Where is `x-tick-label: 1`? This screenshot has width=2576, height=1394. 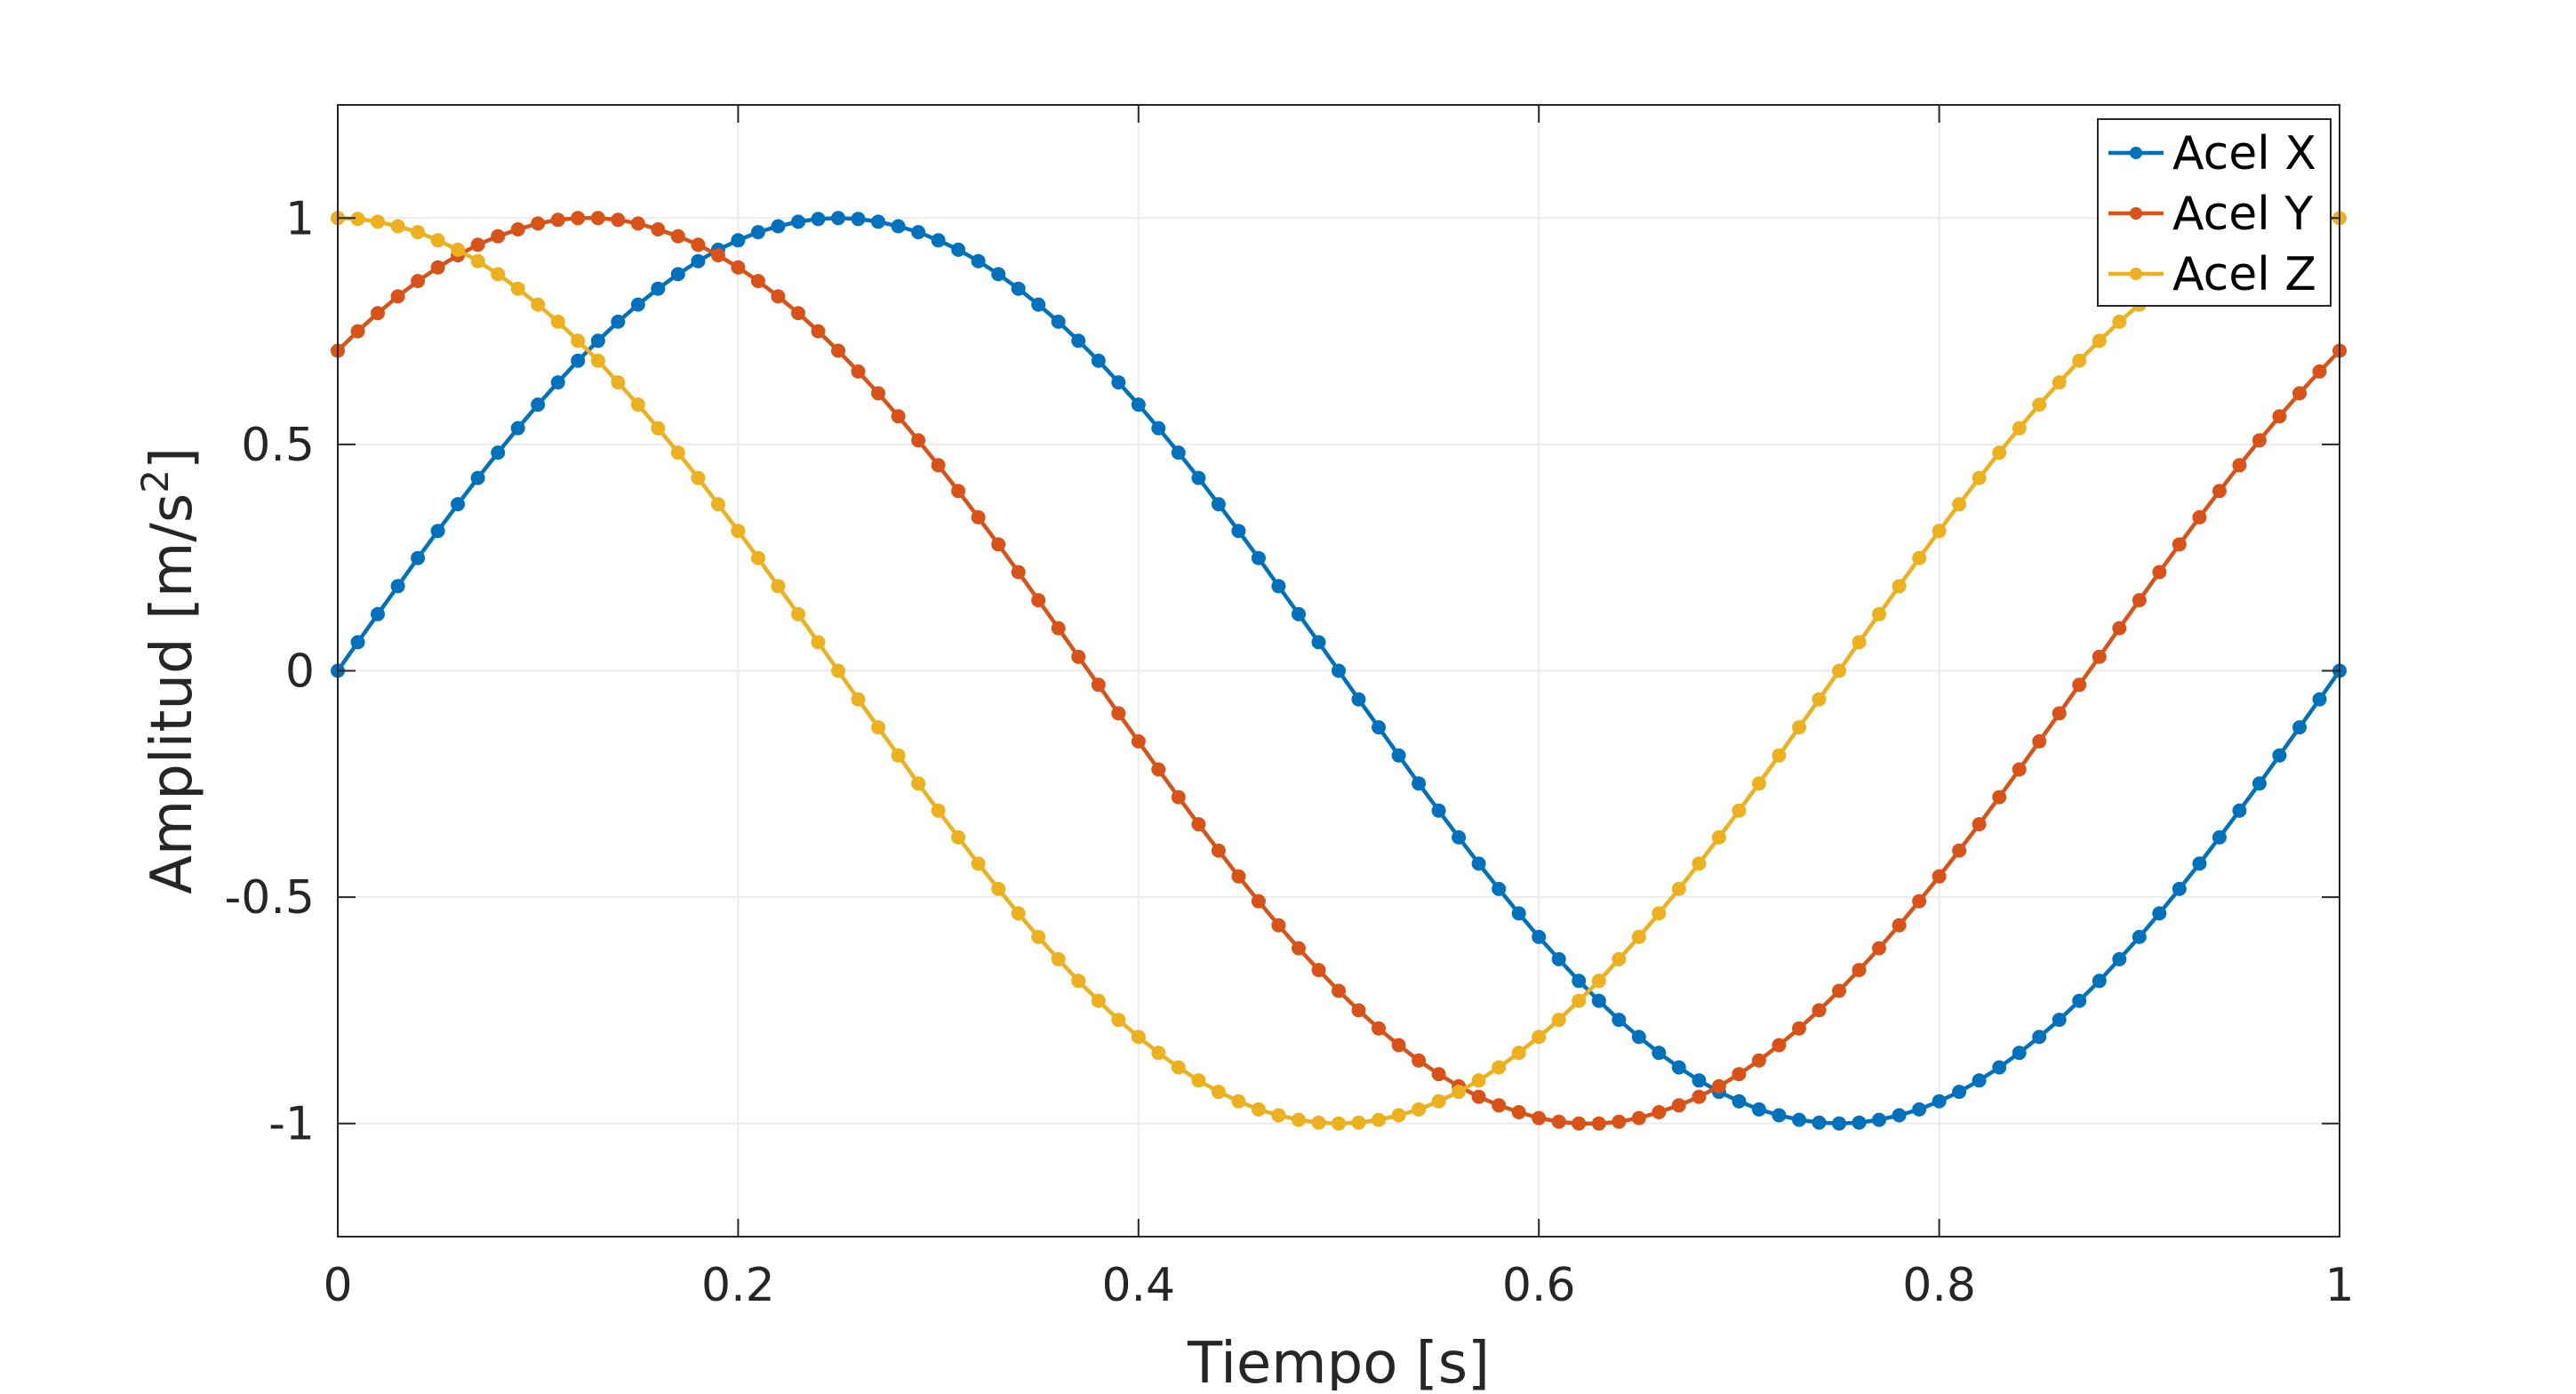
x-tick-label: 1 is located at coordinates (2339, 1285).